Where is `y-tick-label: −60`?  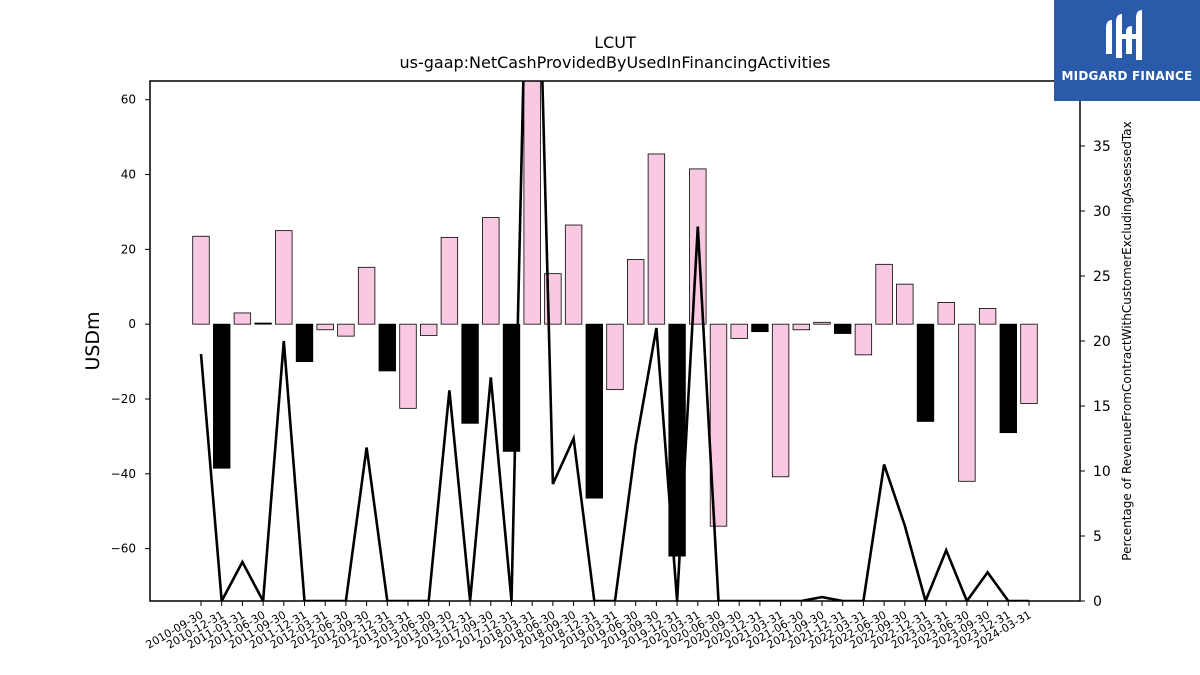
y-tick-label: −60 is located at coordinates (123, 549).